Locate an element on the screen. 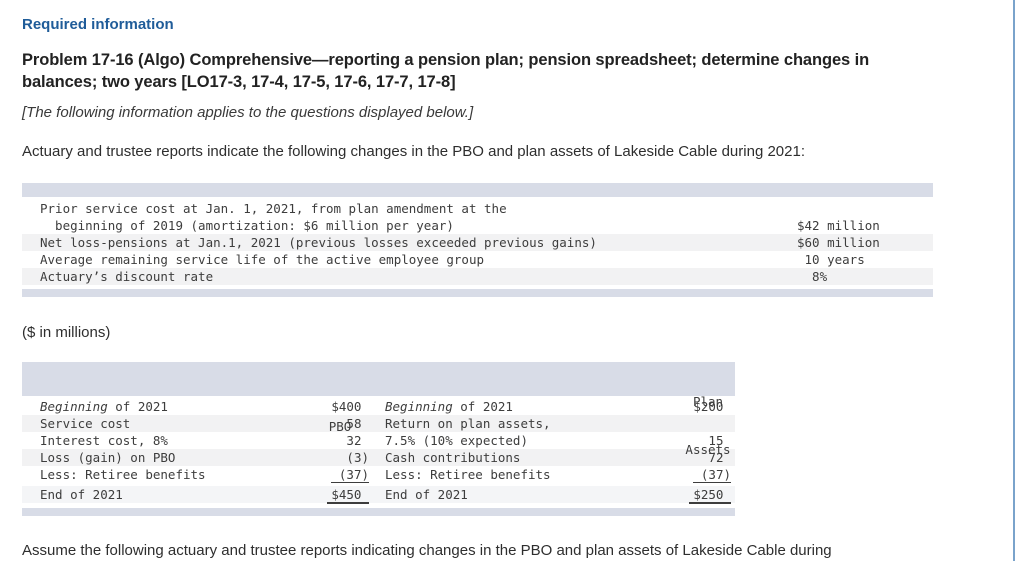 The width and height of the screenshot is (1024, 561). pbo-row-label: Interest cost, 8% is located at coordinates (104, 440).